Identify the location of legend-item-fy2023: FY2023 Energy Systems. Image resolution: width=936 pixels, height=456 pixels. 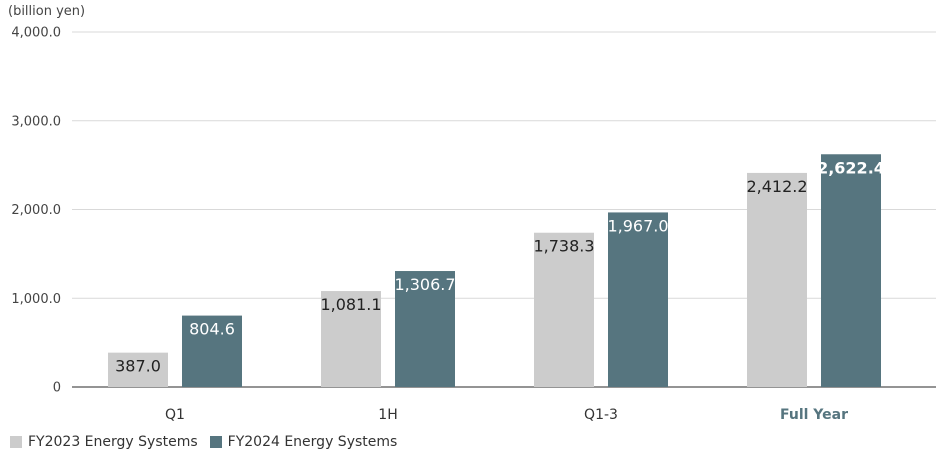
(104, 442).